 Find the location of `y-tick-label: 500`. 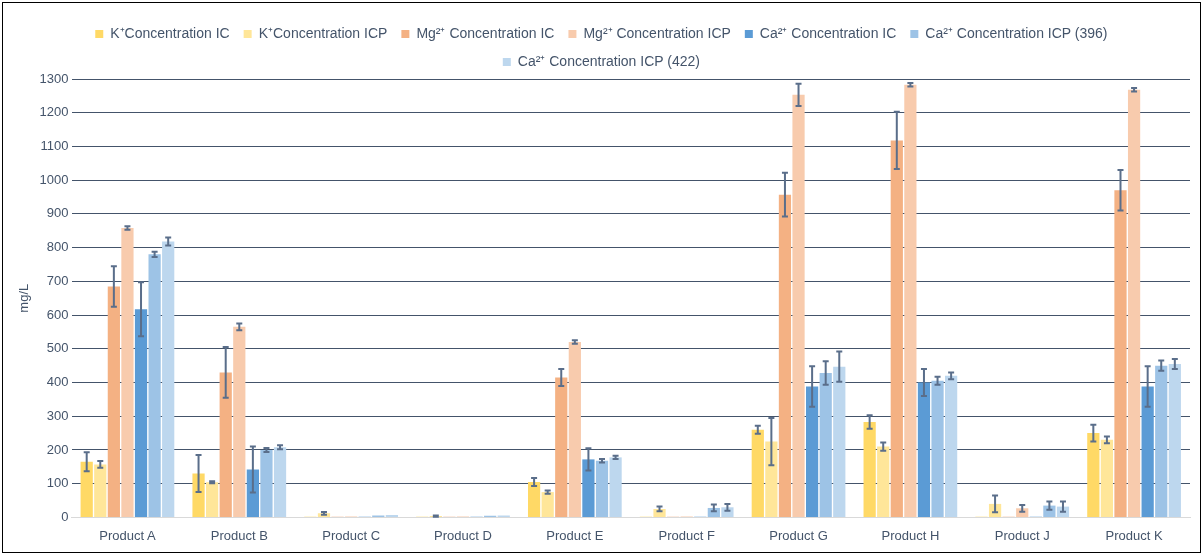

y-tick-label: 500 is located at coordinates (57, 348).